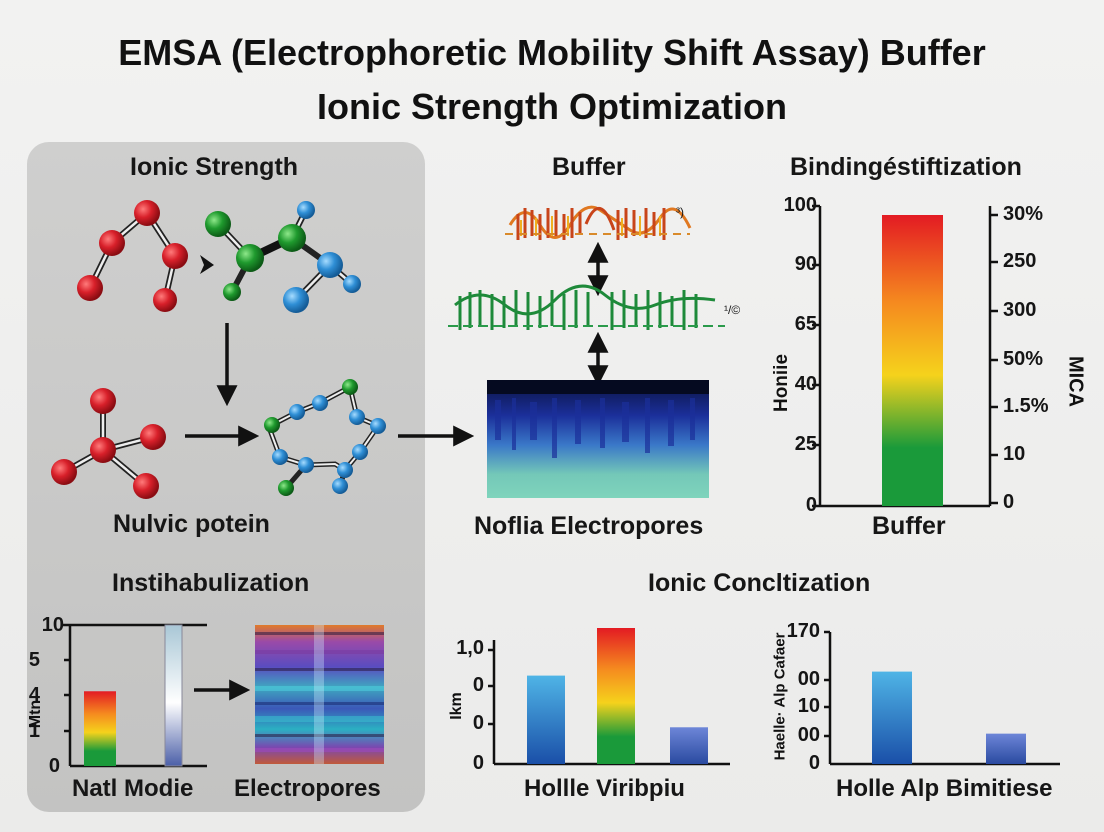  Describe the element at coordinates (811, 505) in the screenshot. I see `binding-left-tick-5: 0` at that location.